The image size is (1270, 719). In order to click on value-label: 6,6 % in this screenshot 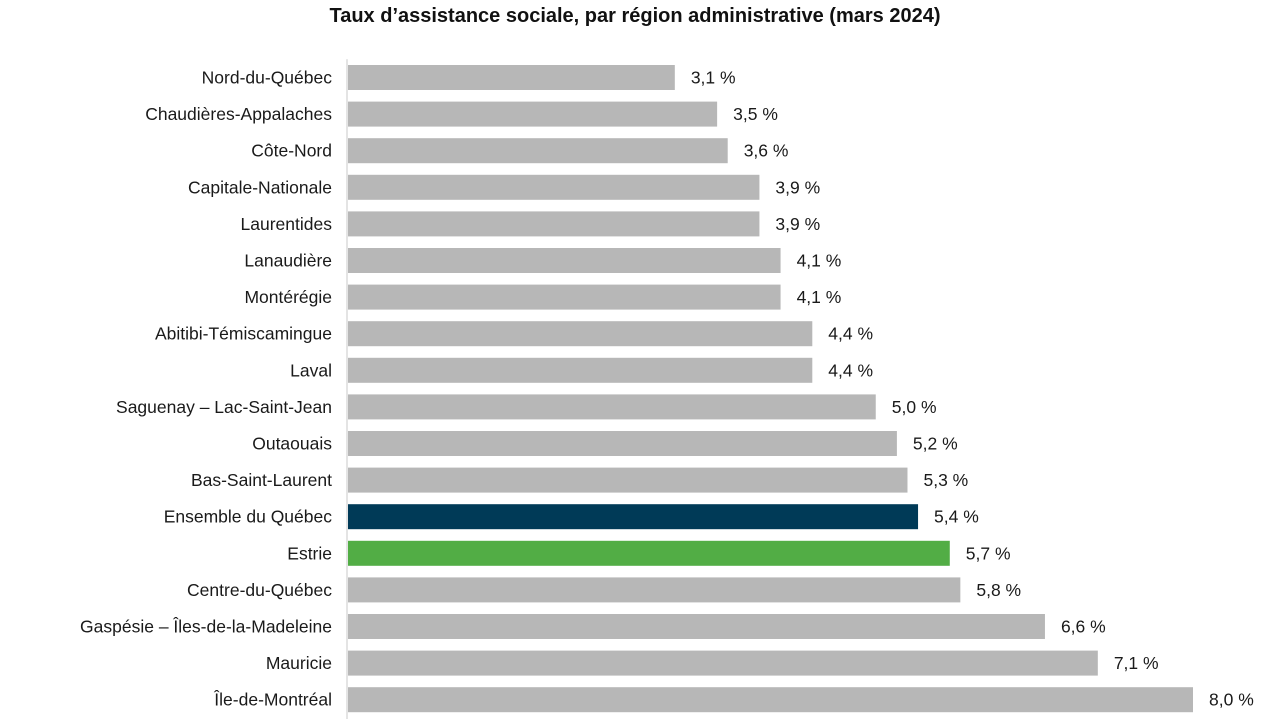, I will do `click(1083, 627)`.